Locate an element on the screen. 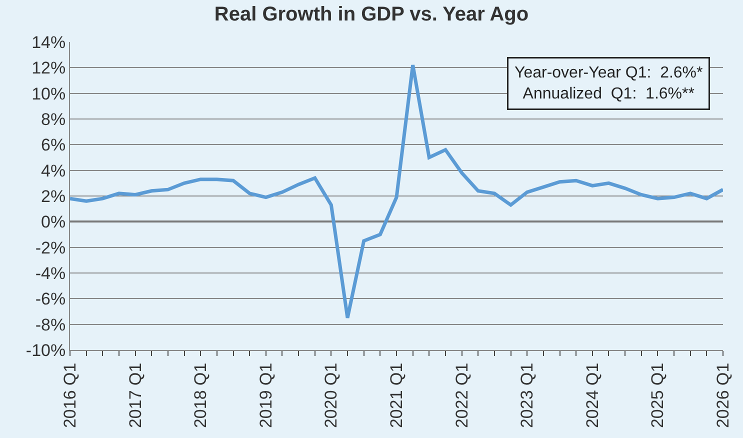  x-tick-label: 2018 Q1 is located at coordinates (200, 395).